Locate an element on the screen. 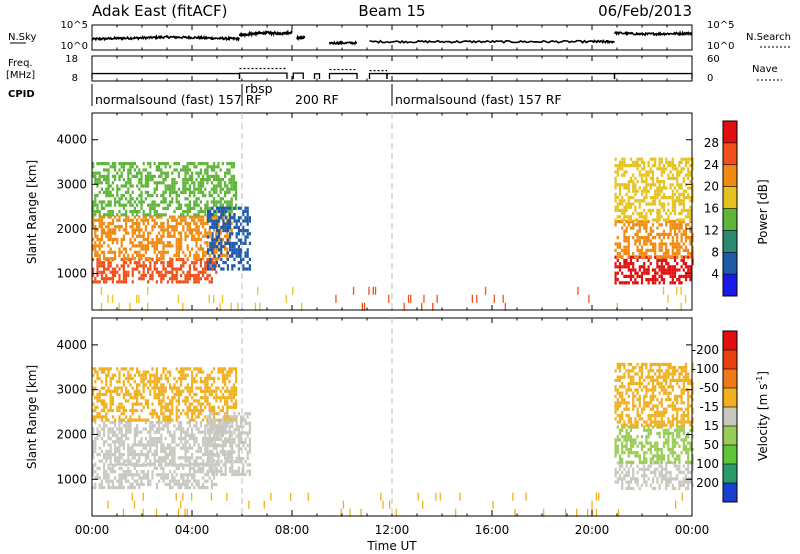  freq-tick-top: 18 is located at coordinates (71, 59).